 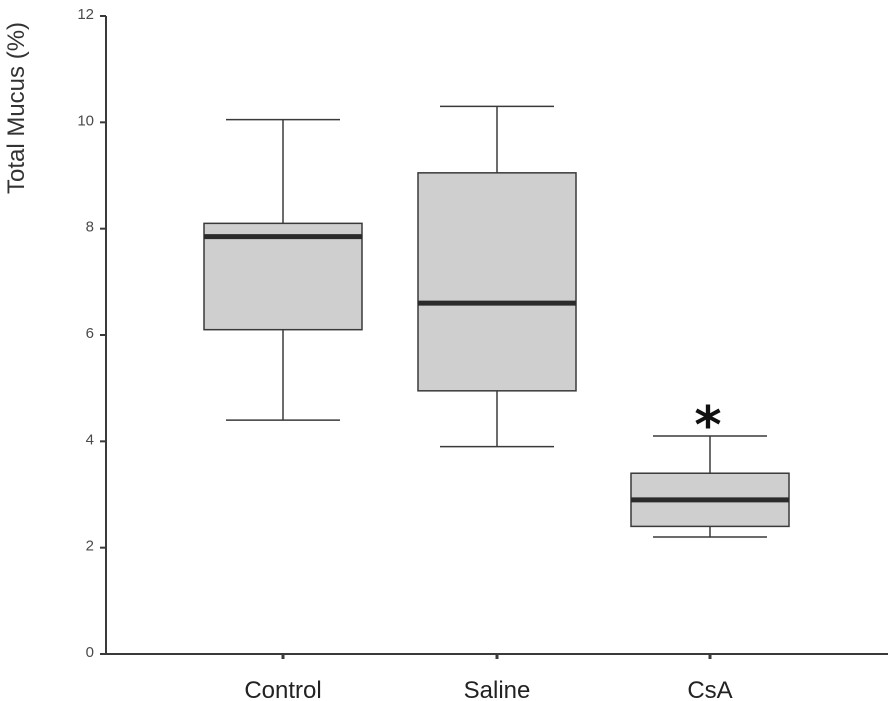 I want to click on box-csa, so click(x=710, y=486).